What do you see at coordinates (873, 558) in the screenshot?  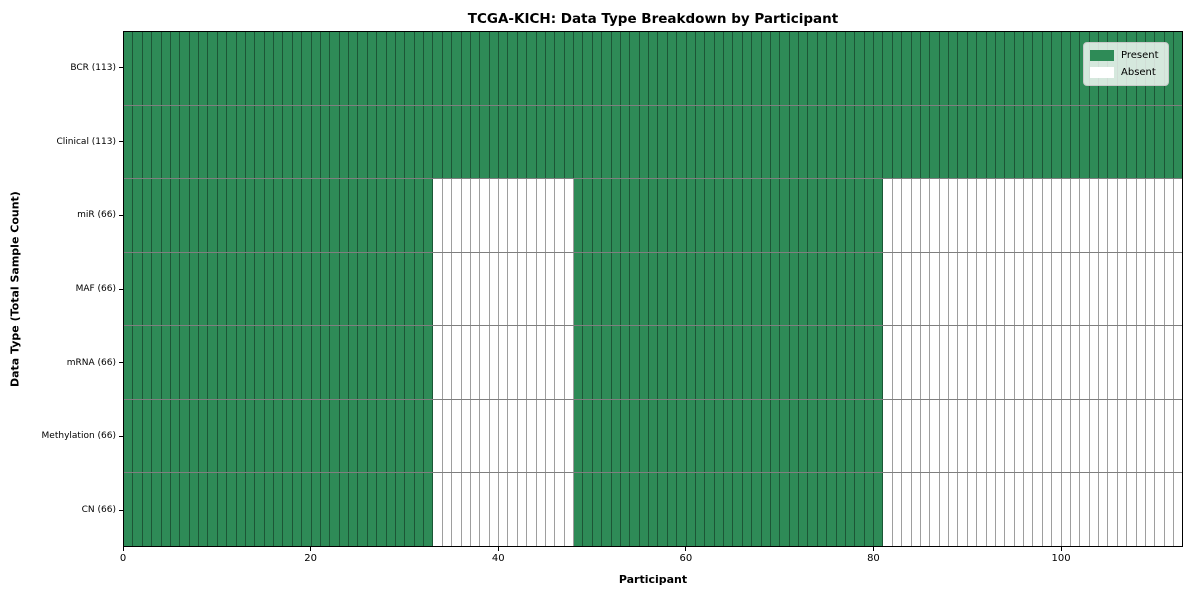 I see `x-tick-label: 80` at bounding box center [873, 558].